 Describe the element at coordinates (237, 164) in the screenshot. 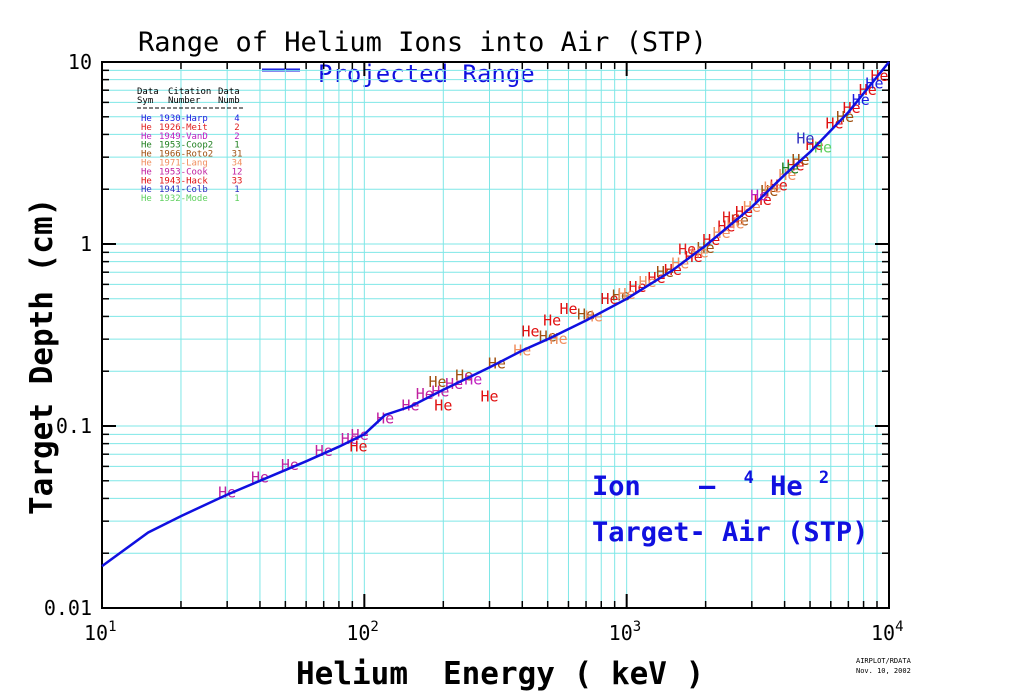

I see `table-count: 34` at that location.